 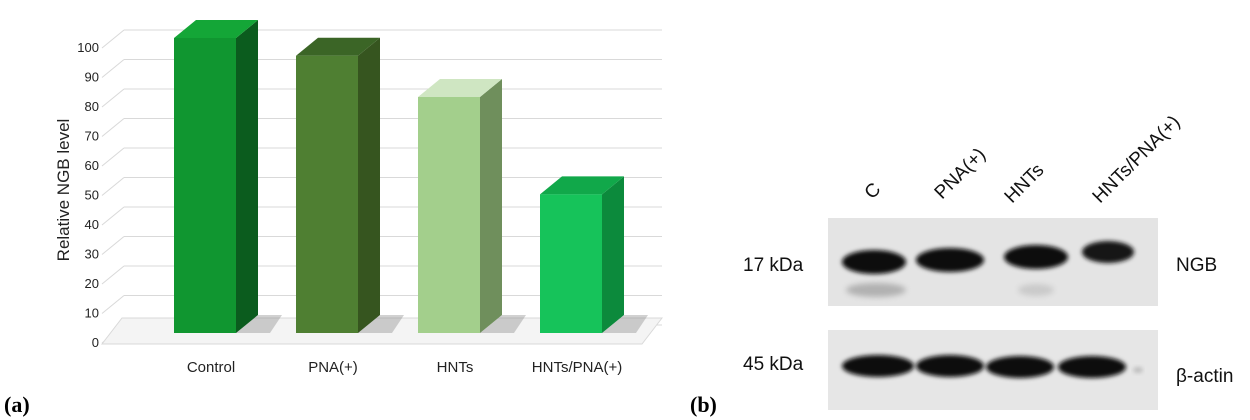 I want to click on y-tick-label: 30, so click(x=92, y=254).